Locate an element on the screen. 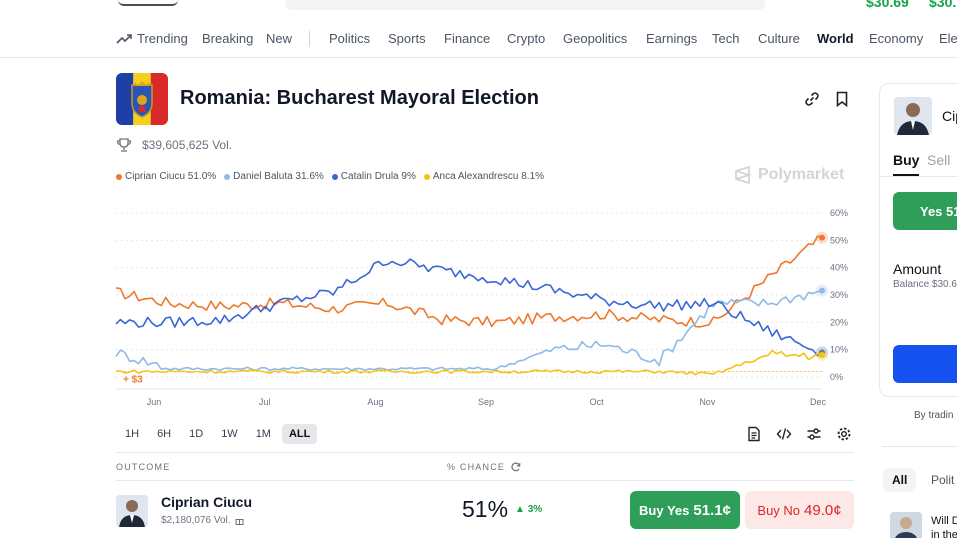  nav-item-culture: Culture is located at coordinates (779, 38).